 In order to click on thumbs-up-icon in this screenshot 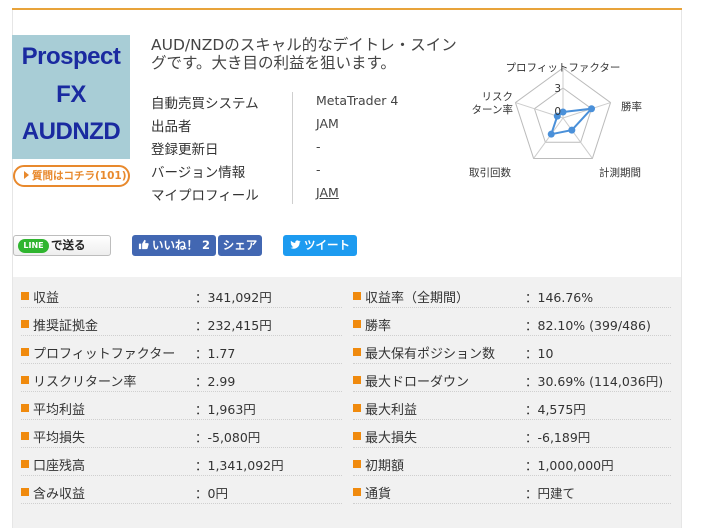, I will do `click(143, 244)`.